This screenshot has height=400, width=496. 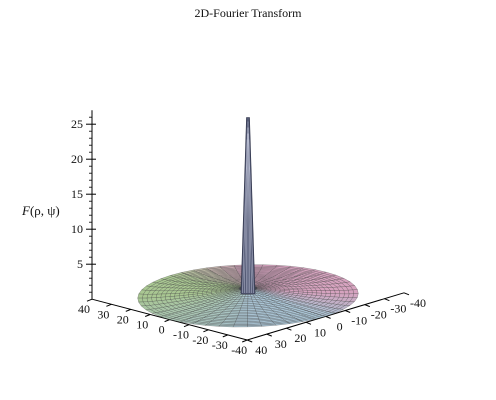 I want to click on z-tick-label: 15, so click(x=77, y=194).